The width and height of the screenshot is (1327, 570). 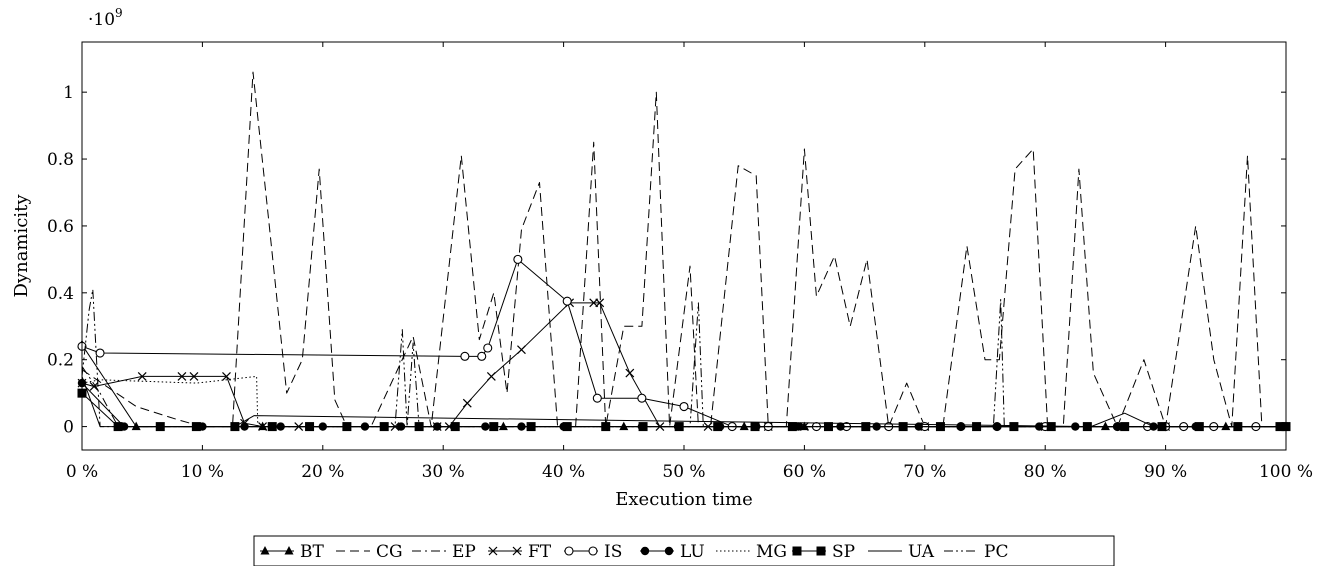 I want to click on legend-item-ft: FT, so click(x=520, y=552).